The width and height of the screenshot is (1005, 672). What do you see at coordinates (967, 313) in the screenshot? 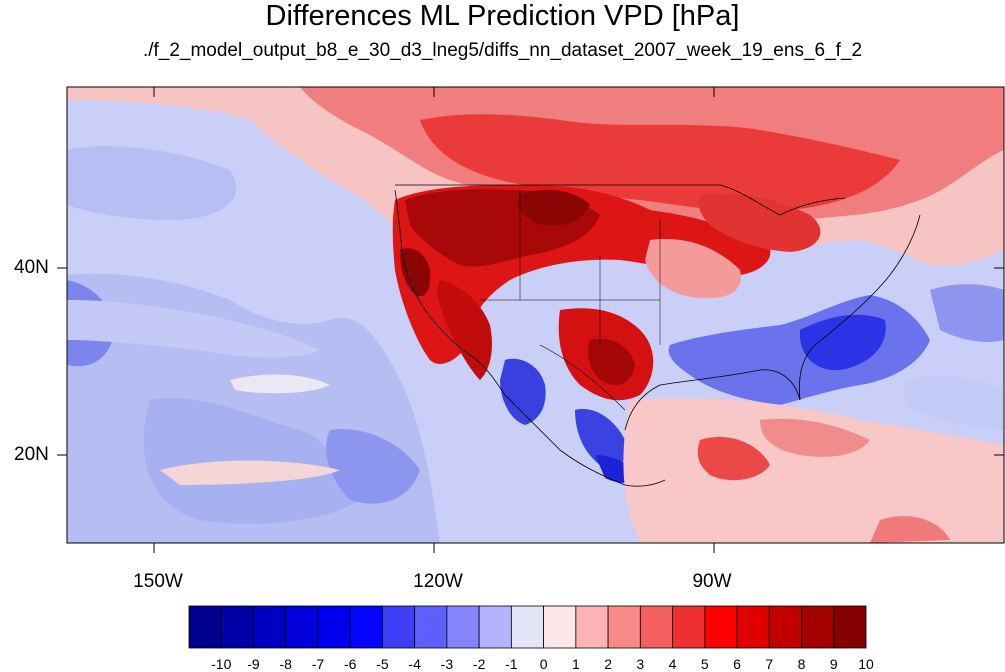
I see `atlantic-blue-patch` at bounding box center [967, 313].